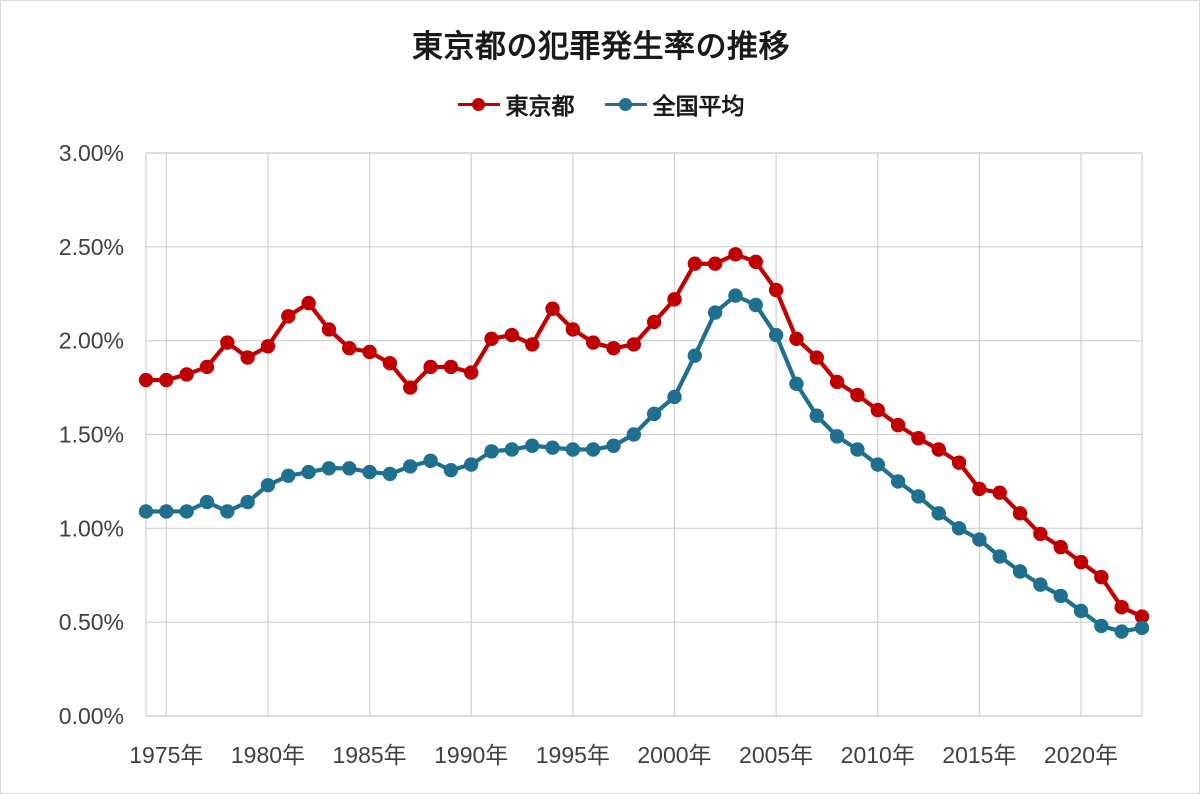 This screenshot has width=1200, height=794. I want to click on data-point-national: 1981: 1.28%, so click(288, 475).